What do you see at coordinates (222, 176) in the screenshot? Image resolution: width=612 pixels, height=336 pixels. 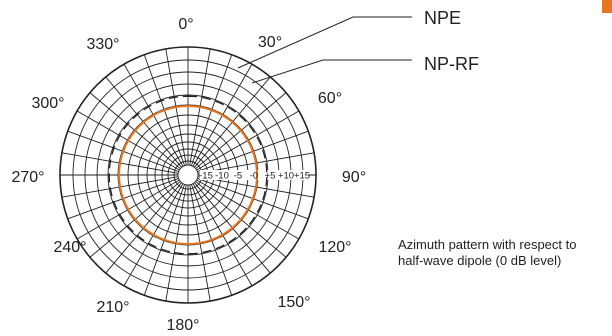 I see `radial-tick-label: -10` at bounding box center [222, 176].